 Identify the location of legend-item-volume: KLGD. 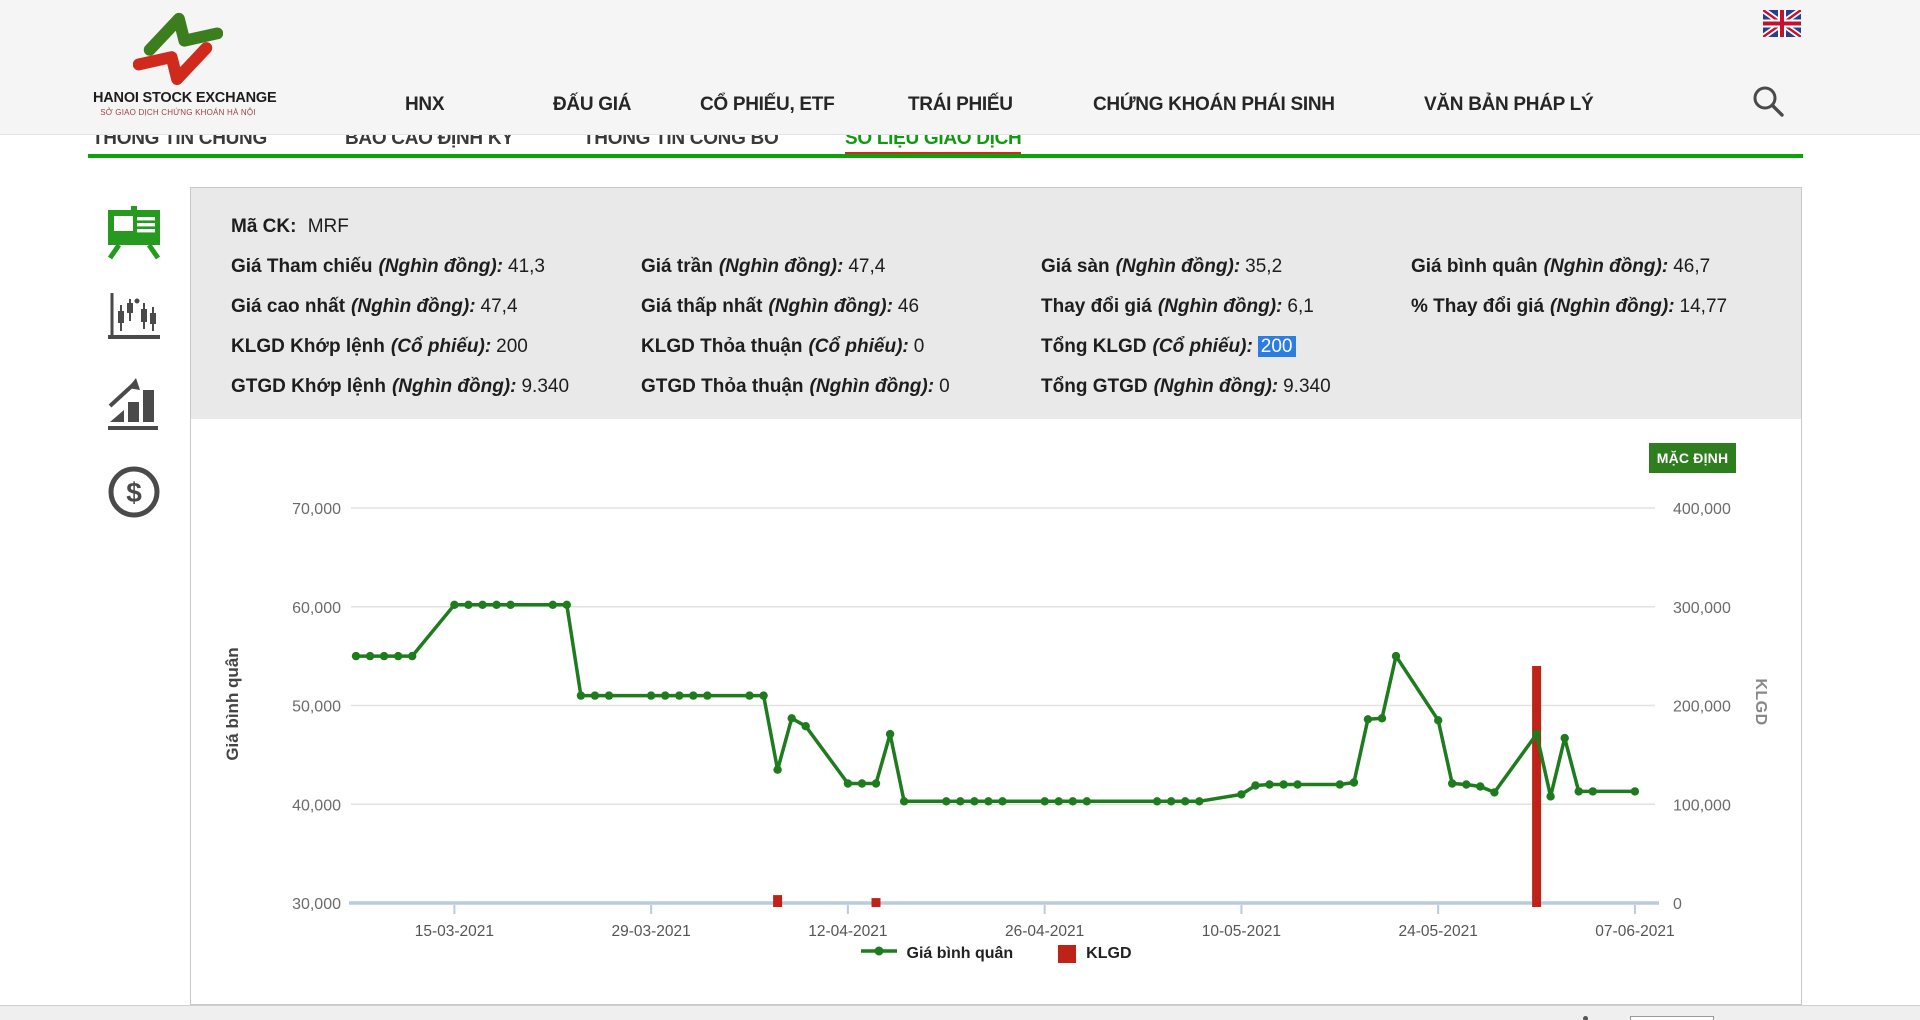
(1095, 953).